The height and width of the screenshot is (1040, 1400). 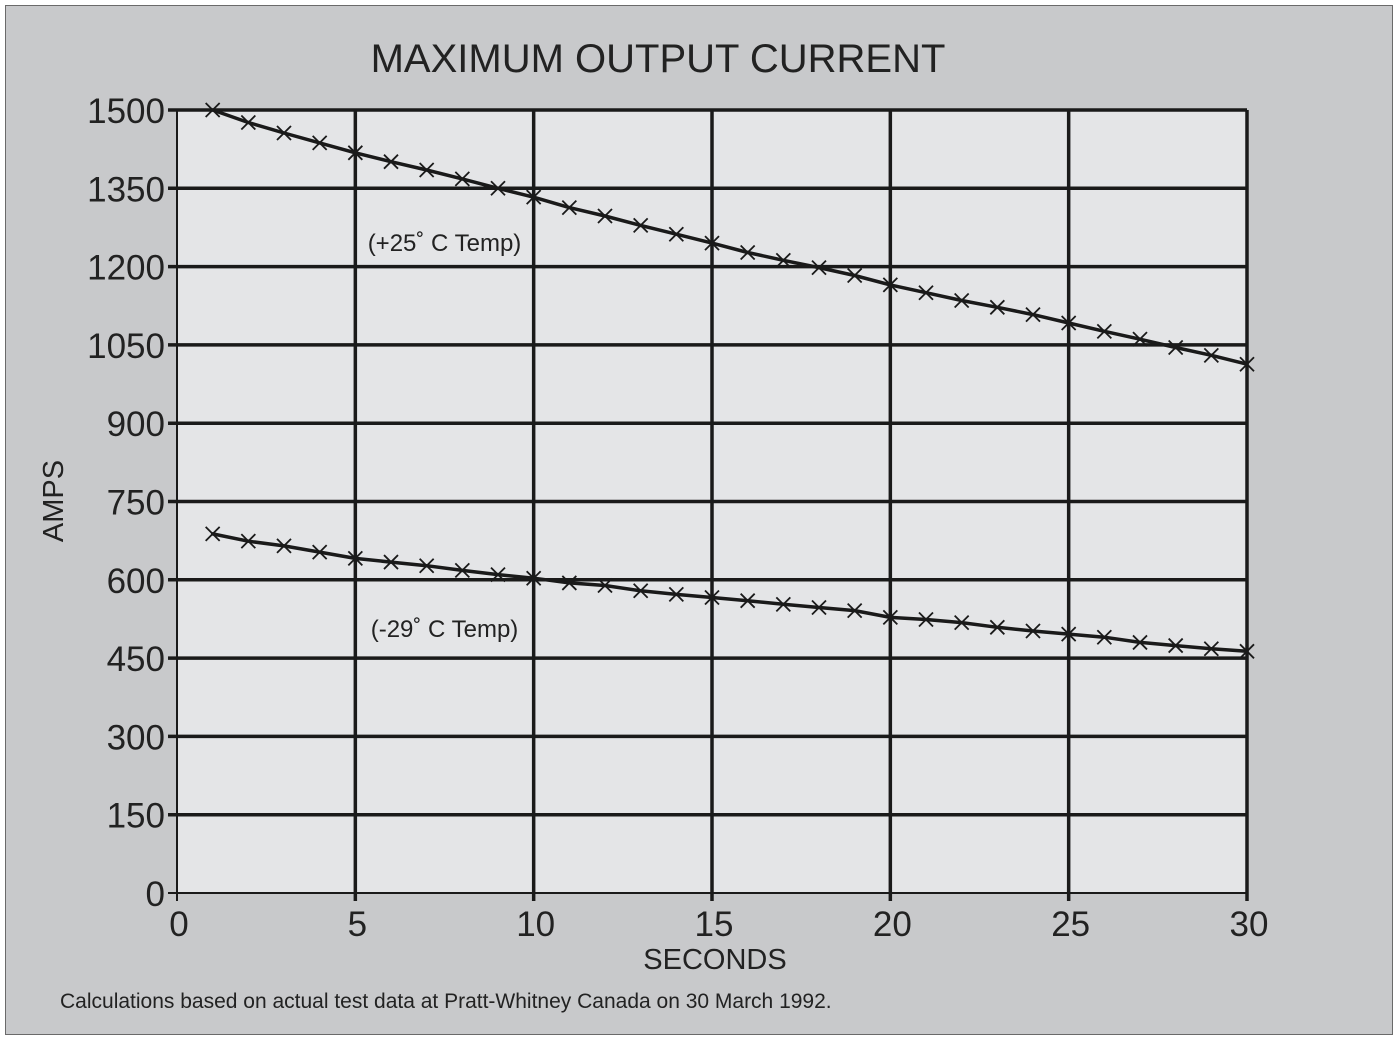 I want to click on series-line, so click(x=729, y=593).